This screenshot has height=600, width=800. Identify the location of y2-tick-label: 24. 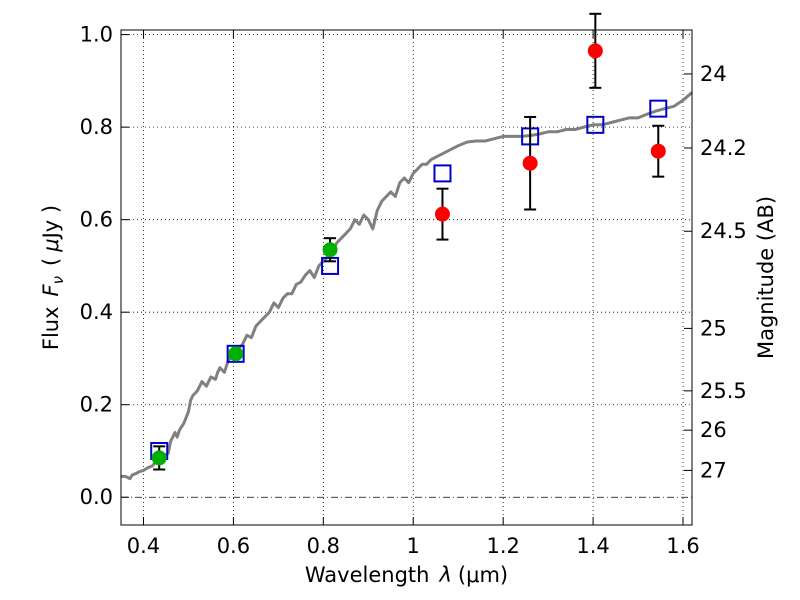
(713, 74).